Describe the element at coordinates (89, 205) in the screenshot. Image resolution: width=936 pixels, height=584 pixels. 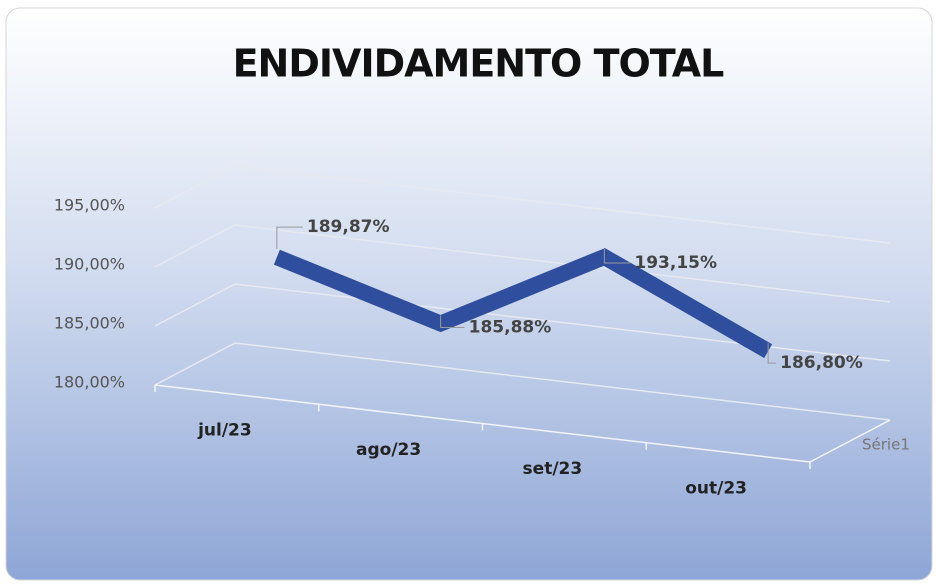
I see `y-tick-label: 195,00%` at that location.